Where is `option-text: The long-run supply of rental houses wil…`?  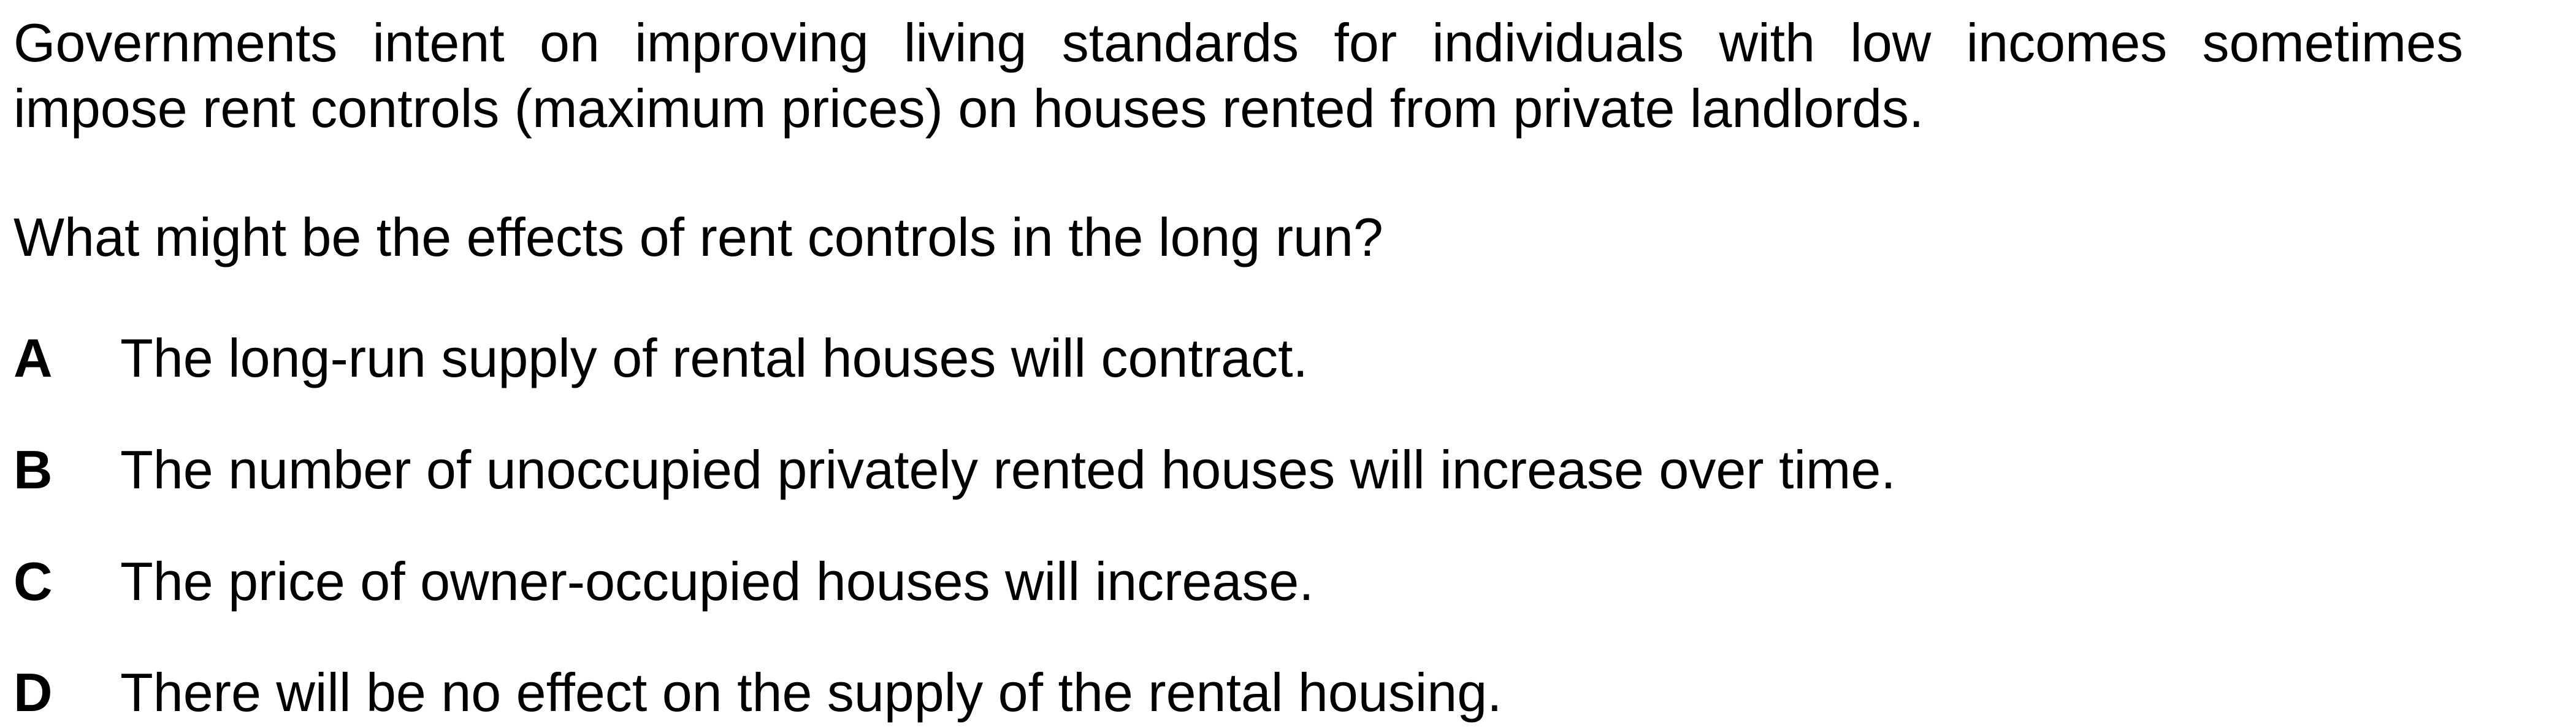
option-text: The long-run supply of rental houses wil… is located at coordinates (714, 358).